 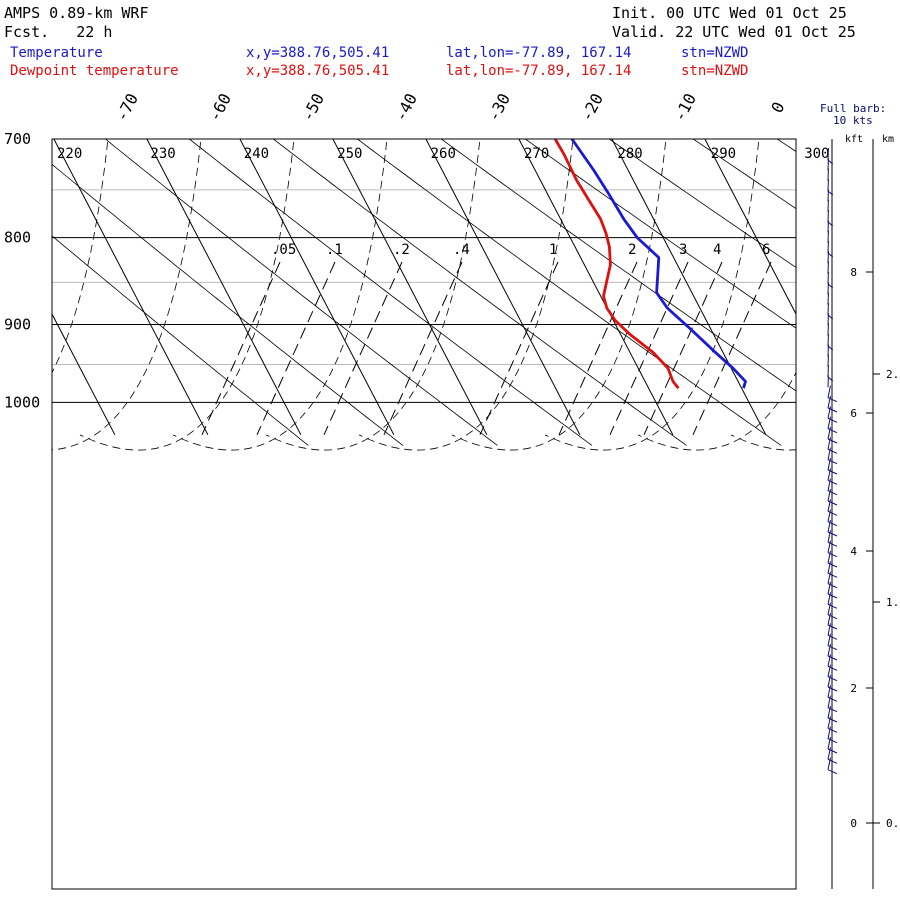 What do you see at coordinates (853, 413) in the screenshot?
I see `kft-tick-label: 6` at bounding box center [853, 413].